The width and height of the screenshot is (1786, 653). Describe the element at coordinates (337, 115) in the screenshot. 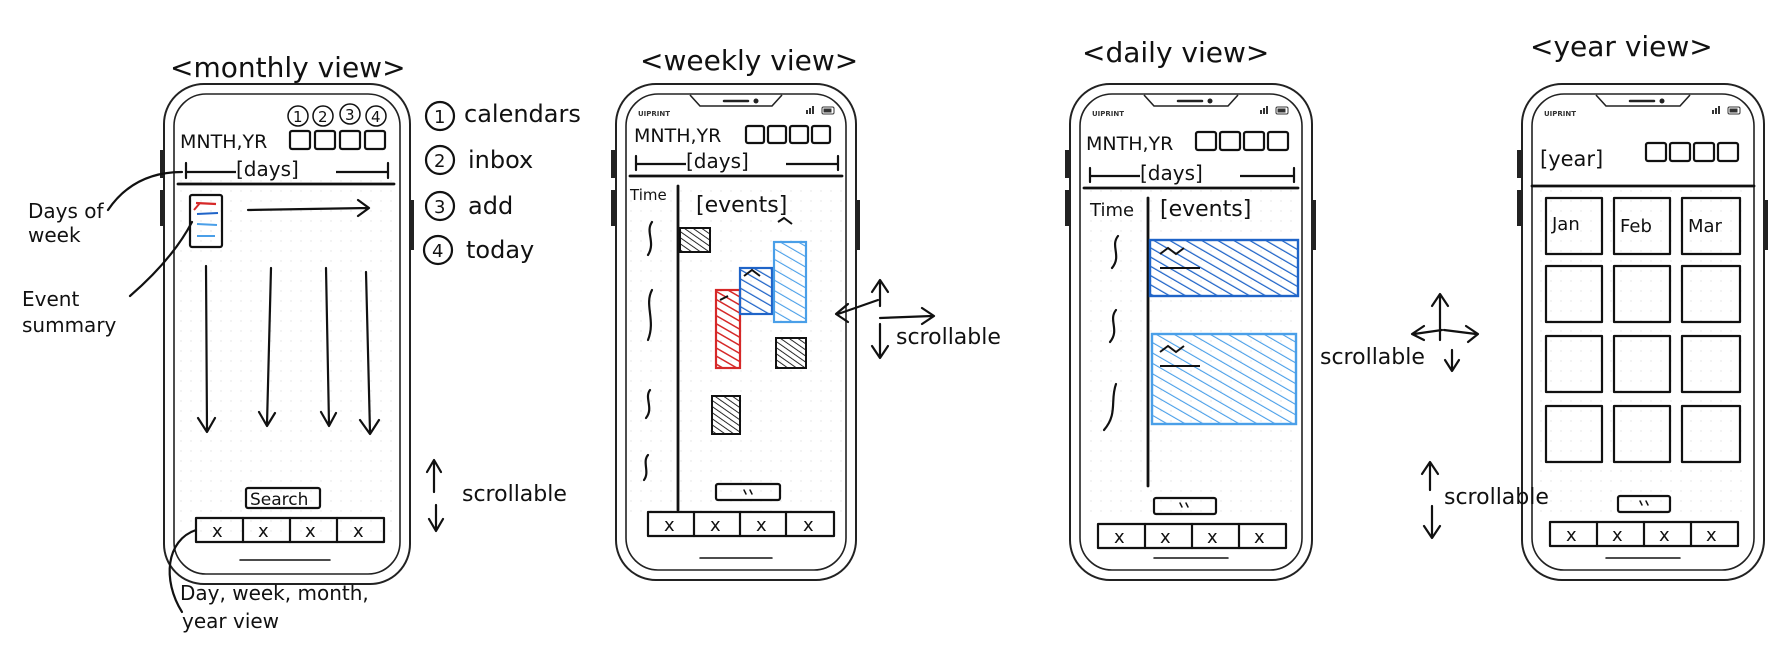

I see `numbered-icons: 1 2 3 4` at that location.